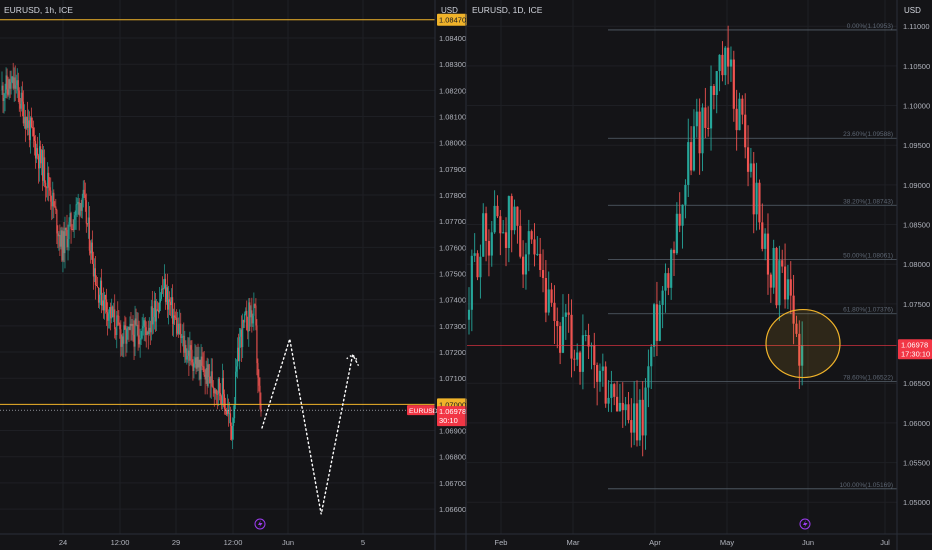 The width and height of the screenshot is (932, 550). I want to click on right-currency-label: USD, so click(912, 10).